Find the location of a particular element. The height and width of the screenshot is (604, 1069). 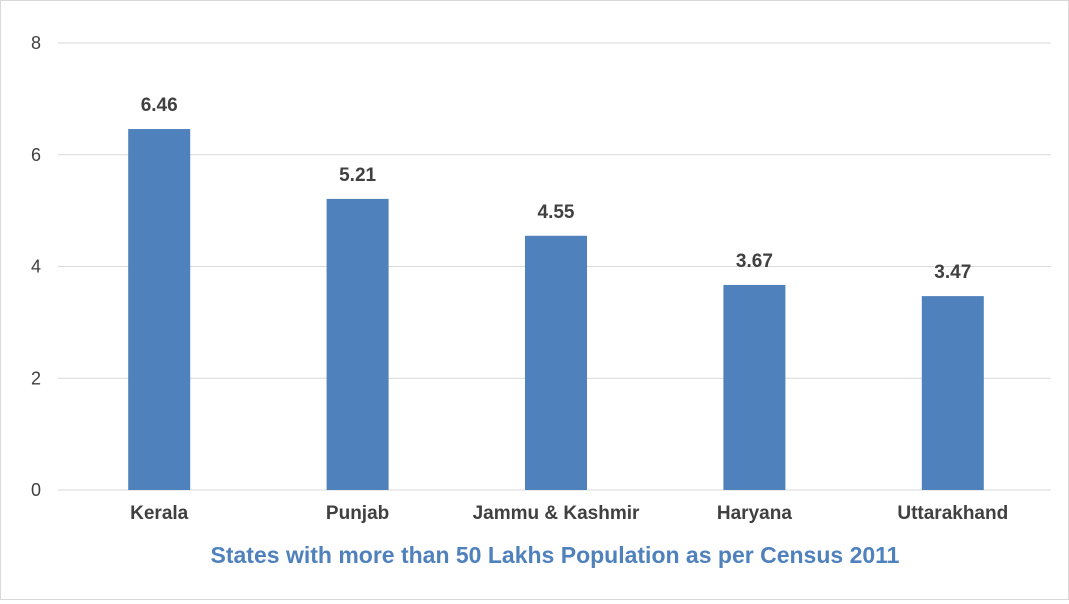

y-tick-label: 6 is located at coordinates (36, 155).